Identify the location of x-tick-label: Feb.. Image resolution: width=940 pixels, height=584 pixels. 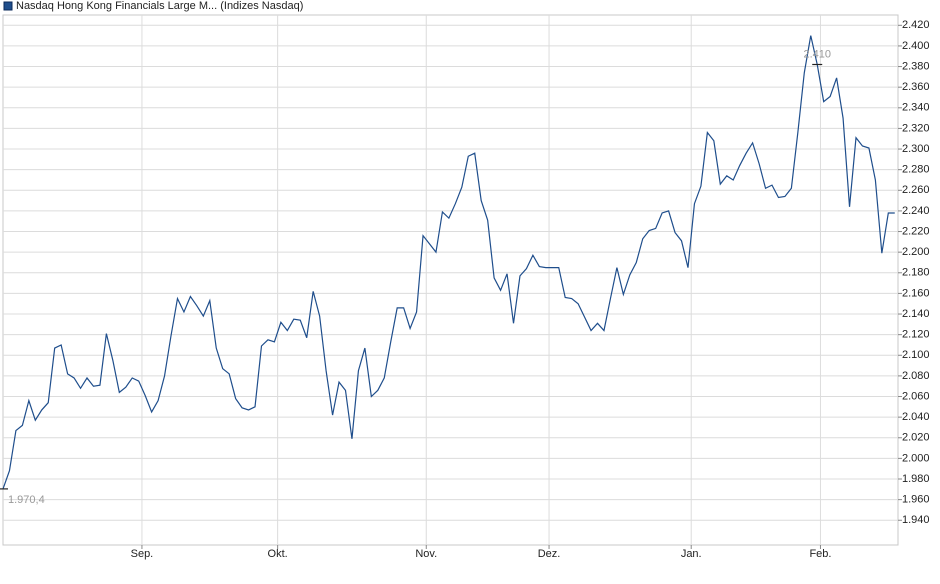
(820, 554).